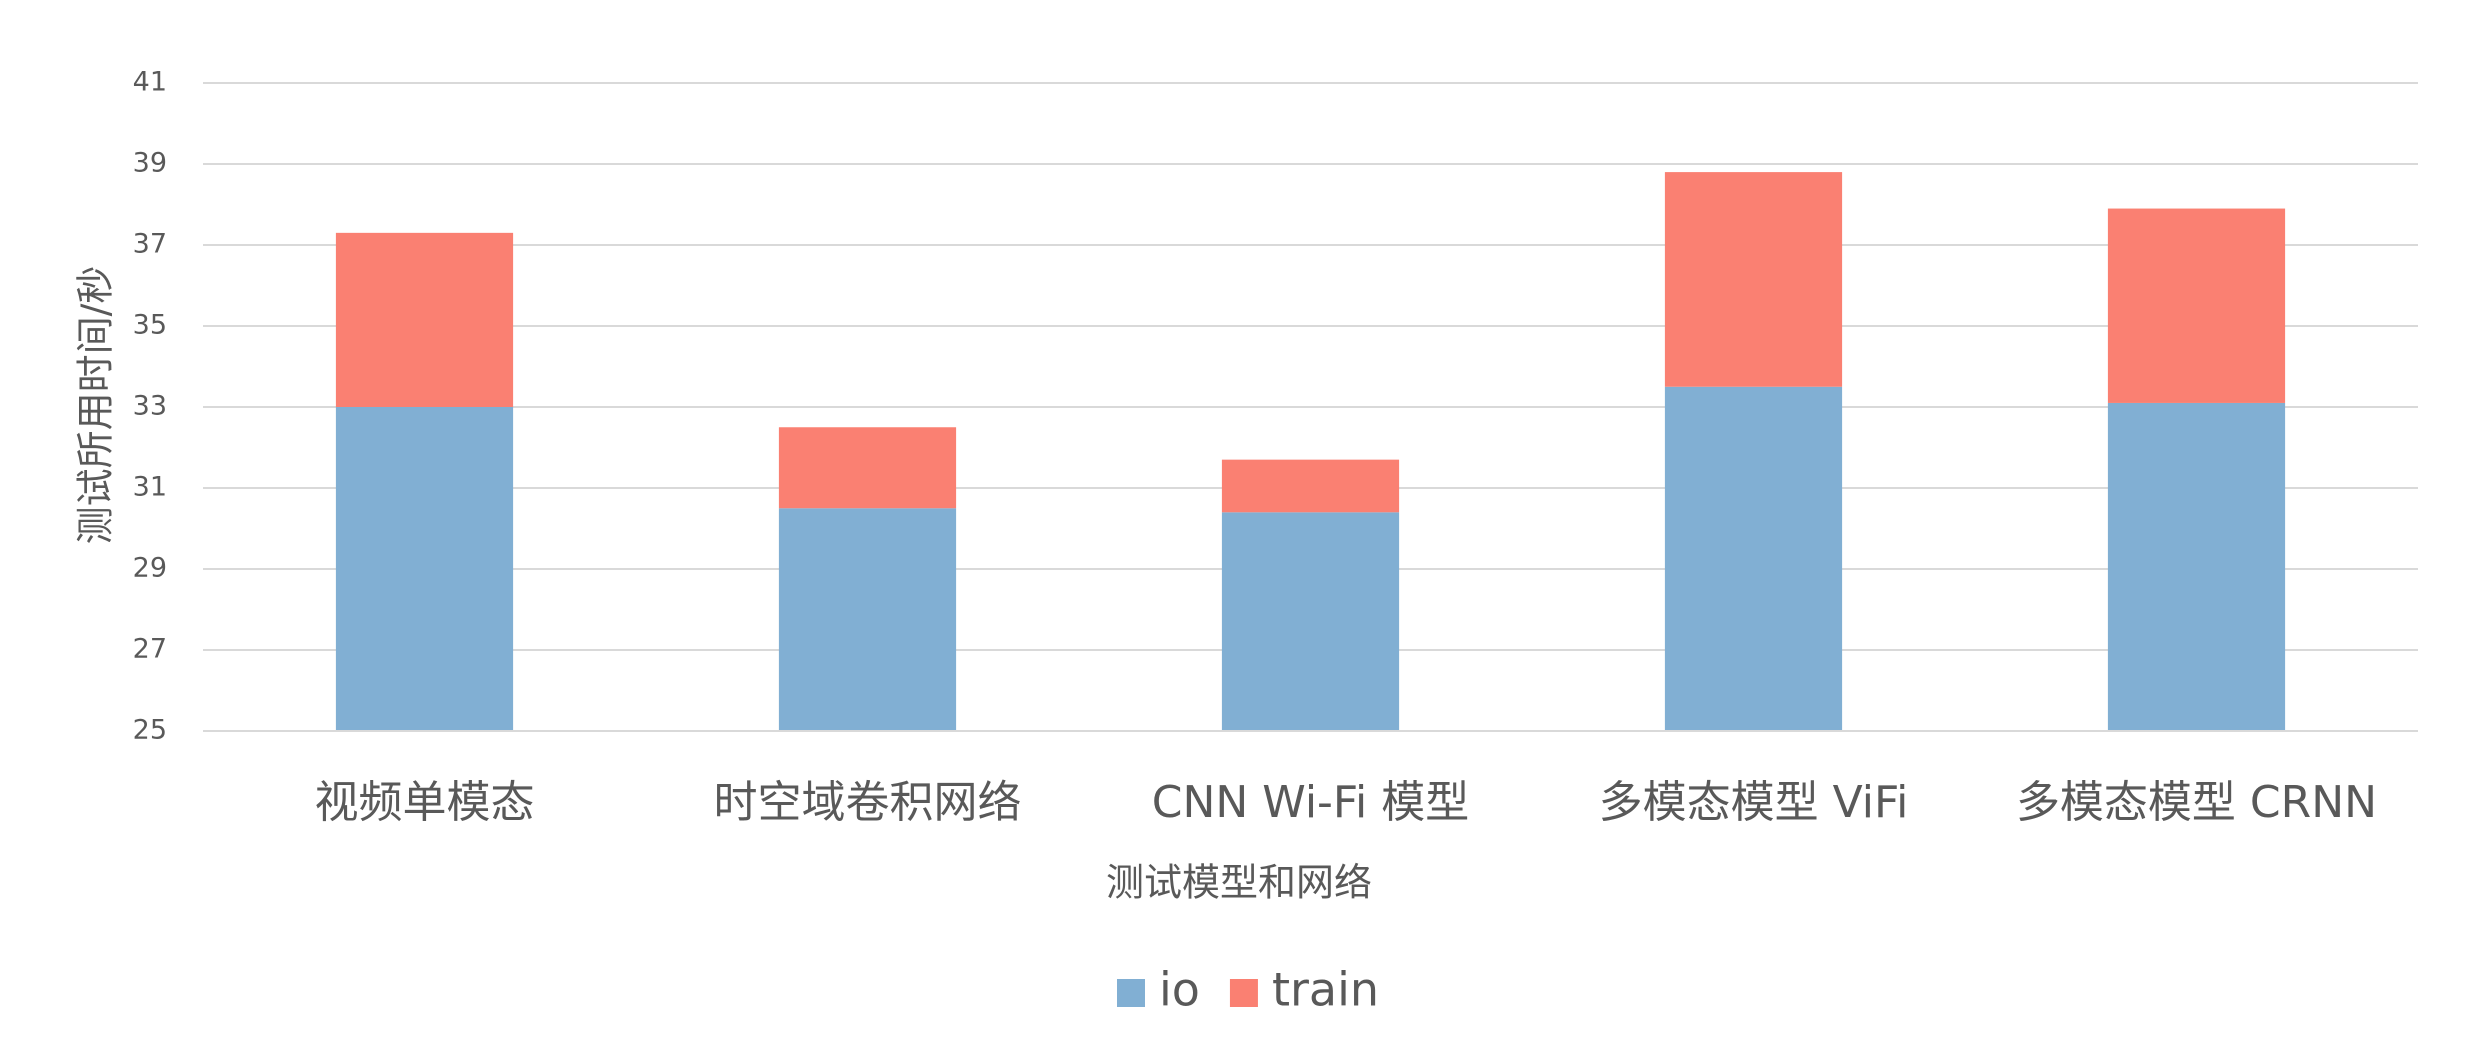 Image resolution: width=2478 pixels, height=1055 pixels. I want to click on x-axis-title: 测试模型和网络, so click(1239, 883).